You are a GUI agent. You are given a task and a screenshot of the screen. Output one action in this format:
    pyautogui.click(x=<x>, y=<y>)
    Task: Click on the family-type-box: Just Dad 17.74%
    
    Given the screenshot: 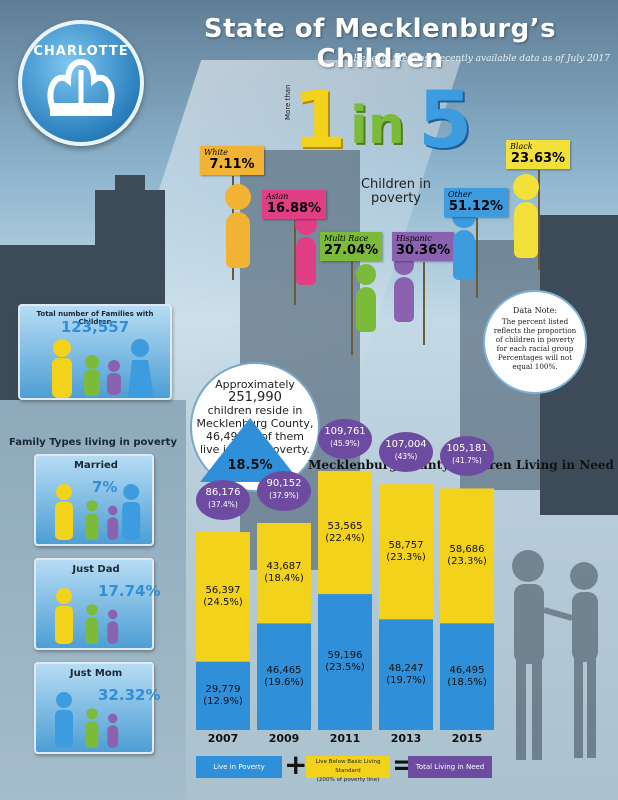 What is the action you would take?
    pyautogui.click(x=97, y=604)
    